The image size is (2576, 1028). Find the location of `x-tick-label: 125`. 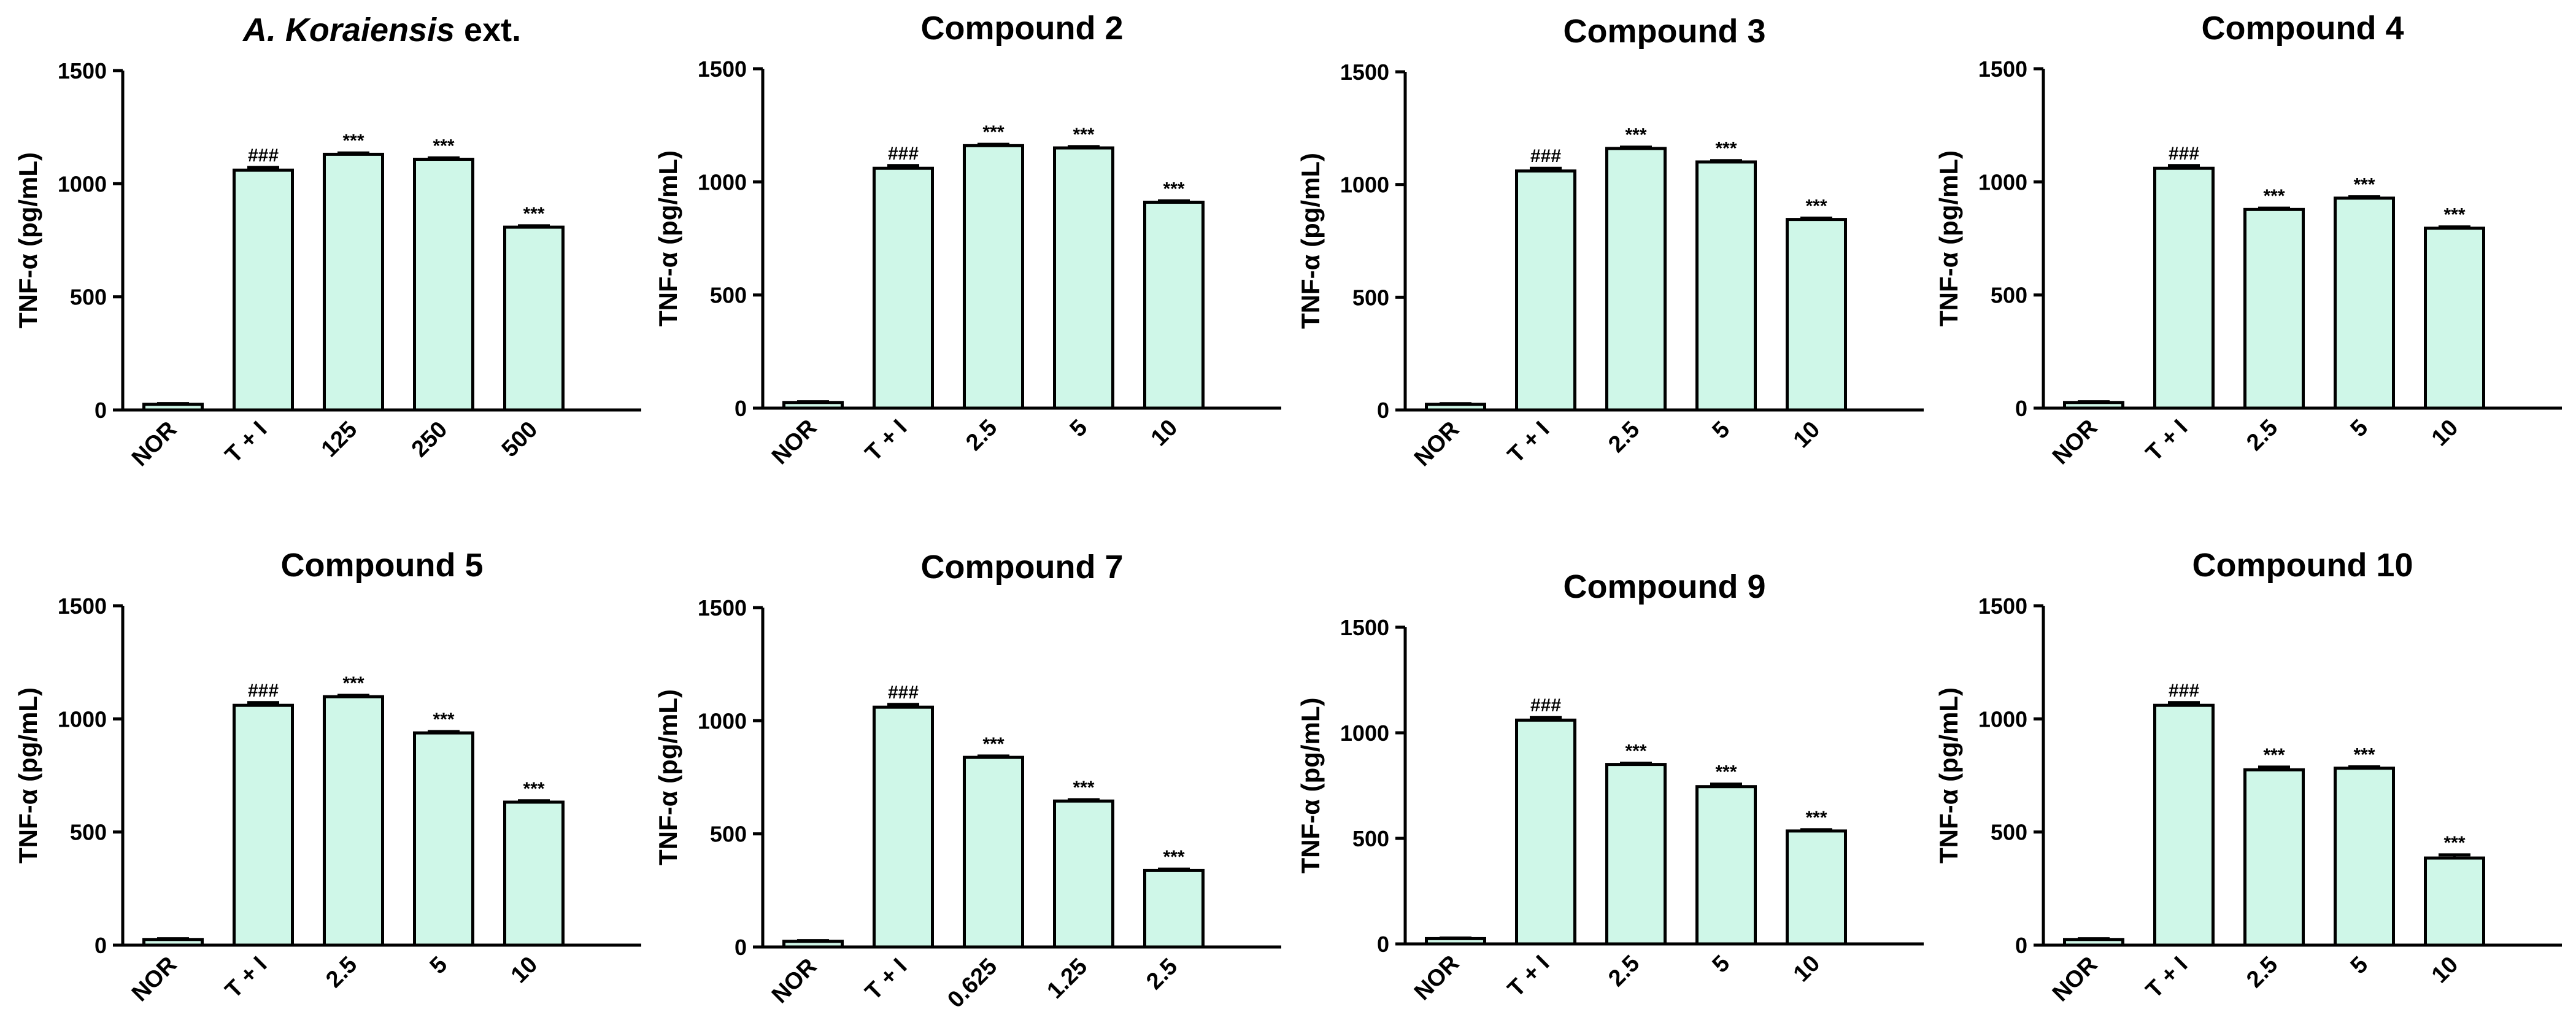

x-tick-label: 125 is located at coordinates (340, 440).